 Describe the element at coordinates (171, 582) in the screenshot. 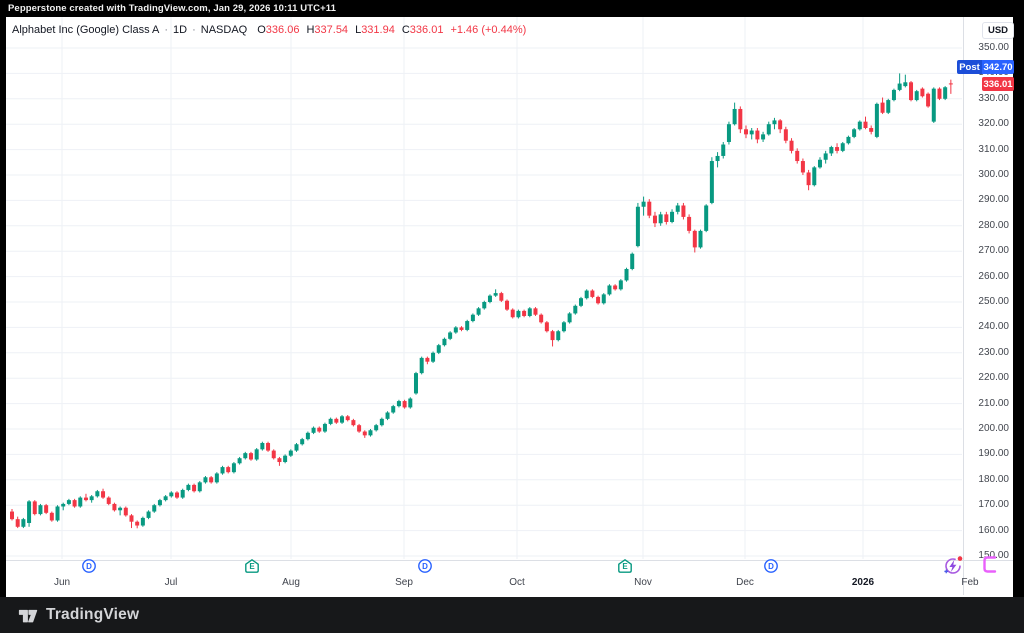

I see `month-label: Jul` at that location.